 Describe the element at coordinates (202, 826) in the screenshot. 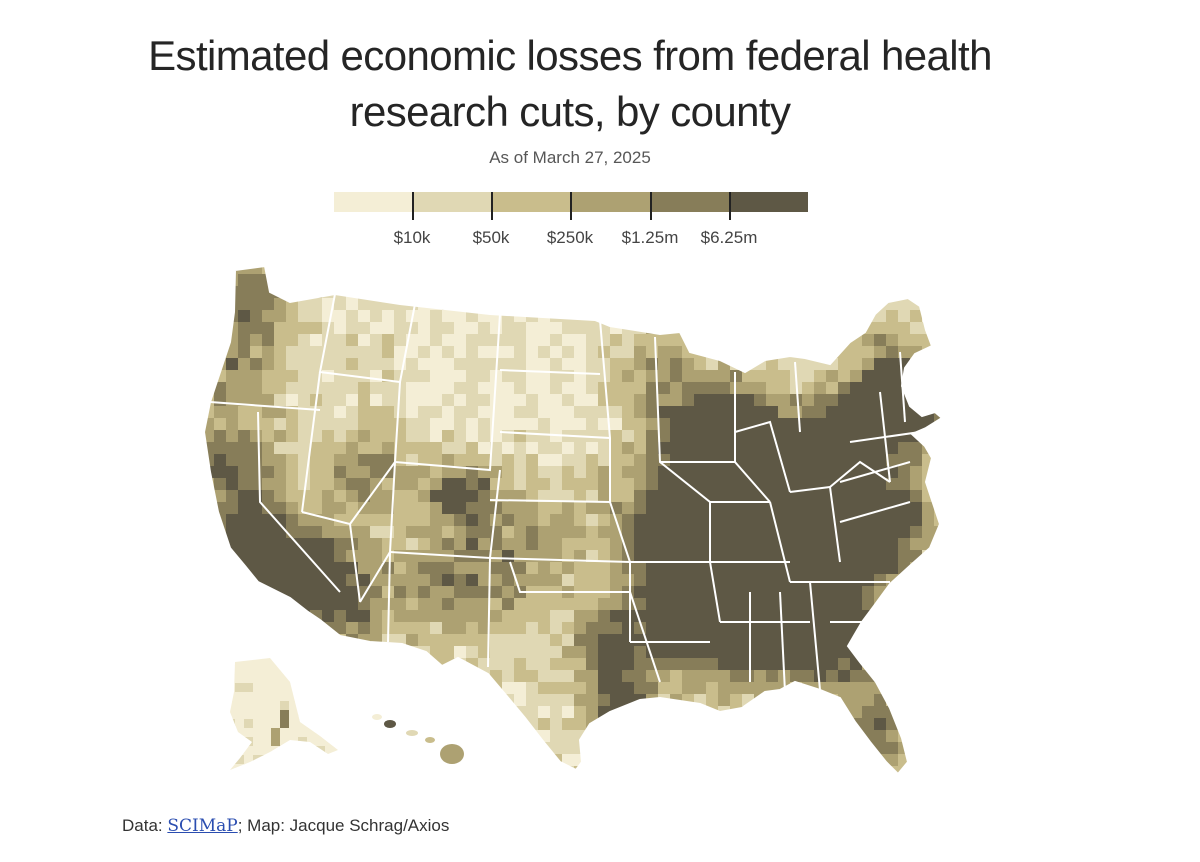

I see `data-source-link: SCIMaP` at that location.